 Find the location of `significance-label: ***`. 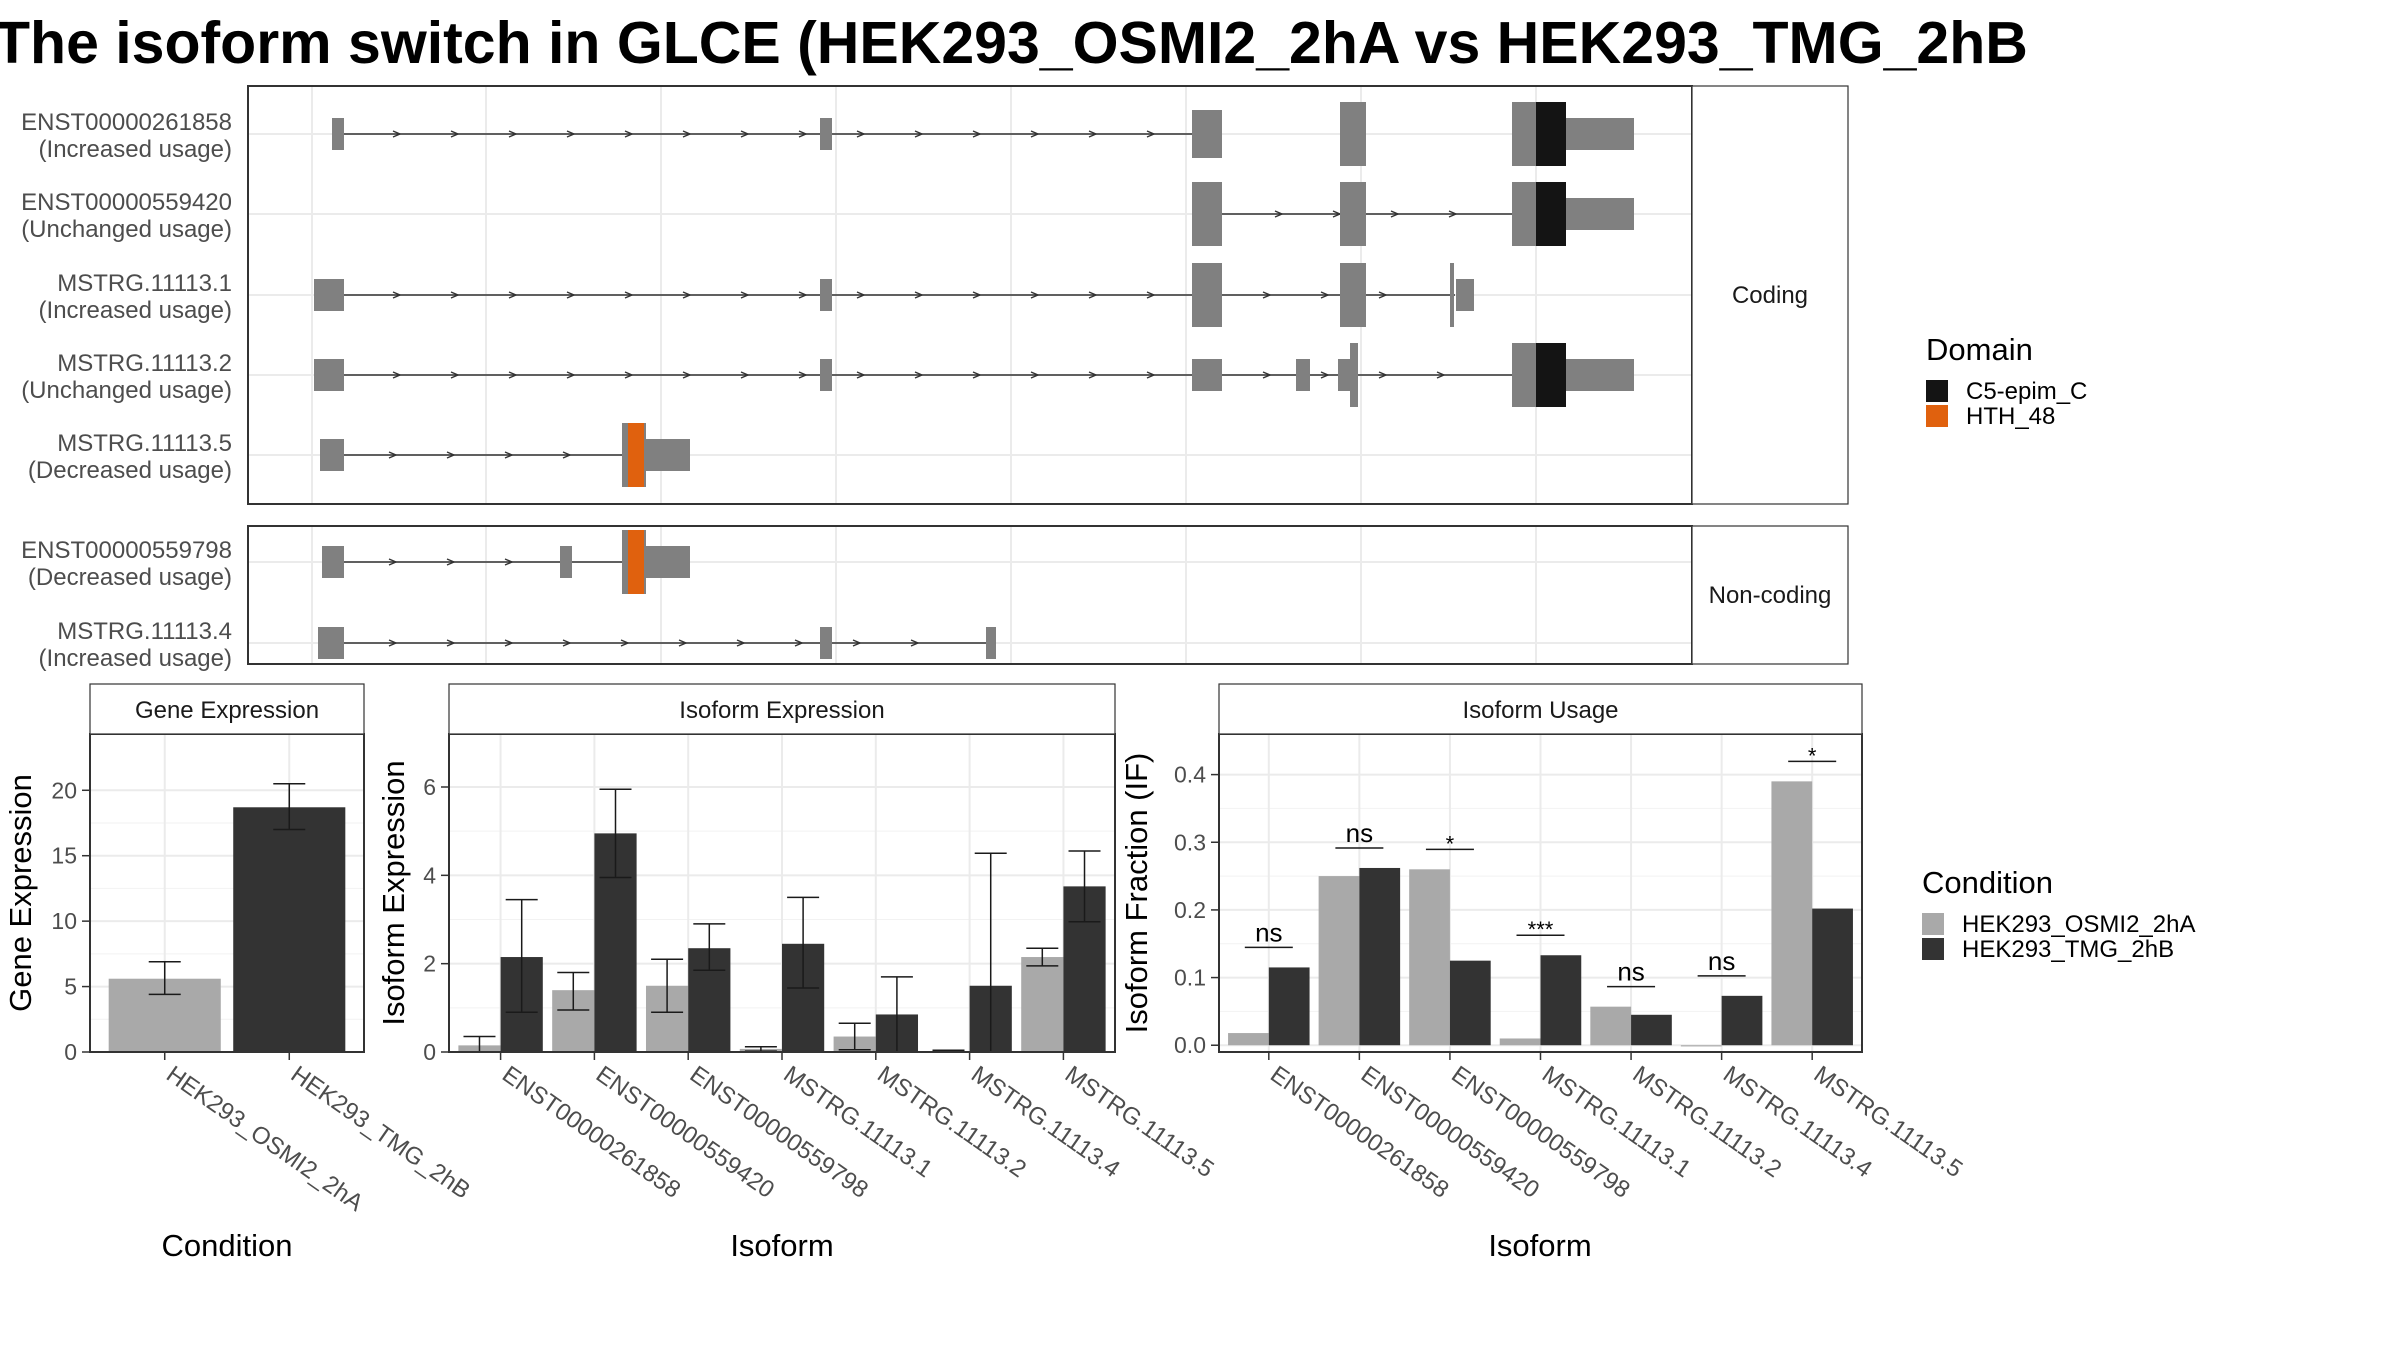

significance-label: *** is located at coordinates (1541, 929).